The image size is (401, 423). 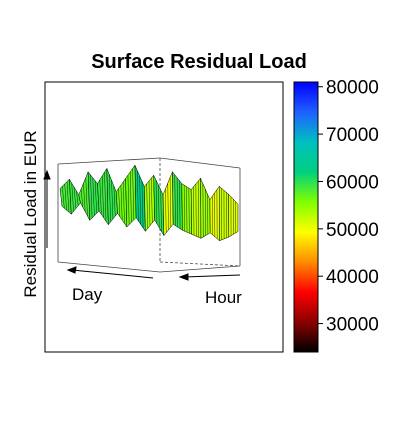 What do you see at coordinates (352, 135) in the screenshot?
I see `colorbar-tick-label: 70000` at bounding box center [352, 135].